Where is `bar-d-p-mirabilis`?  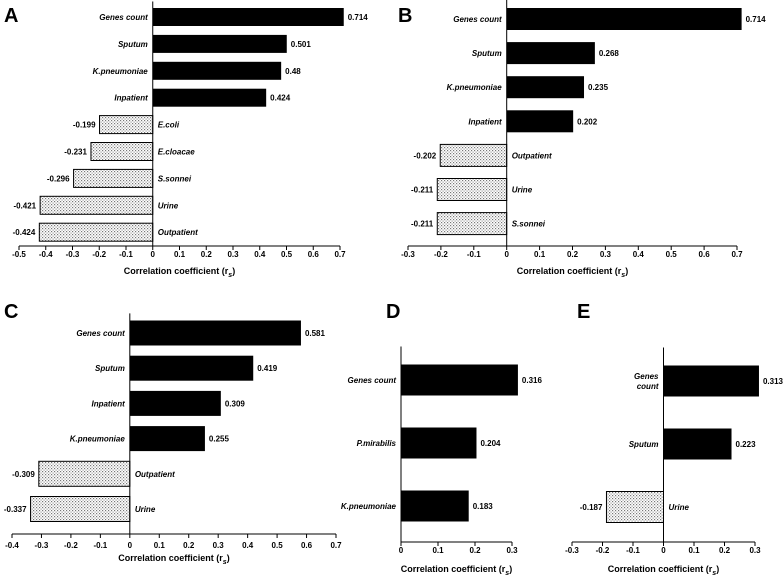 bar-d-p-mirabilis is located at coordinates (439, 443).